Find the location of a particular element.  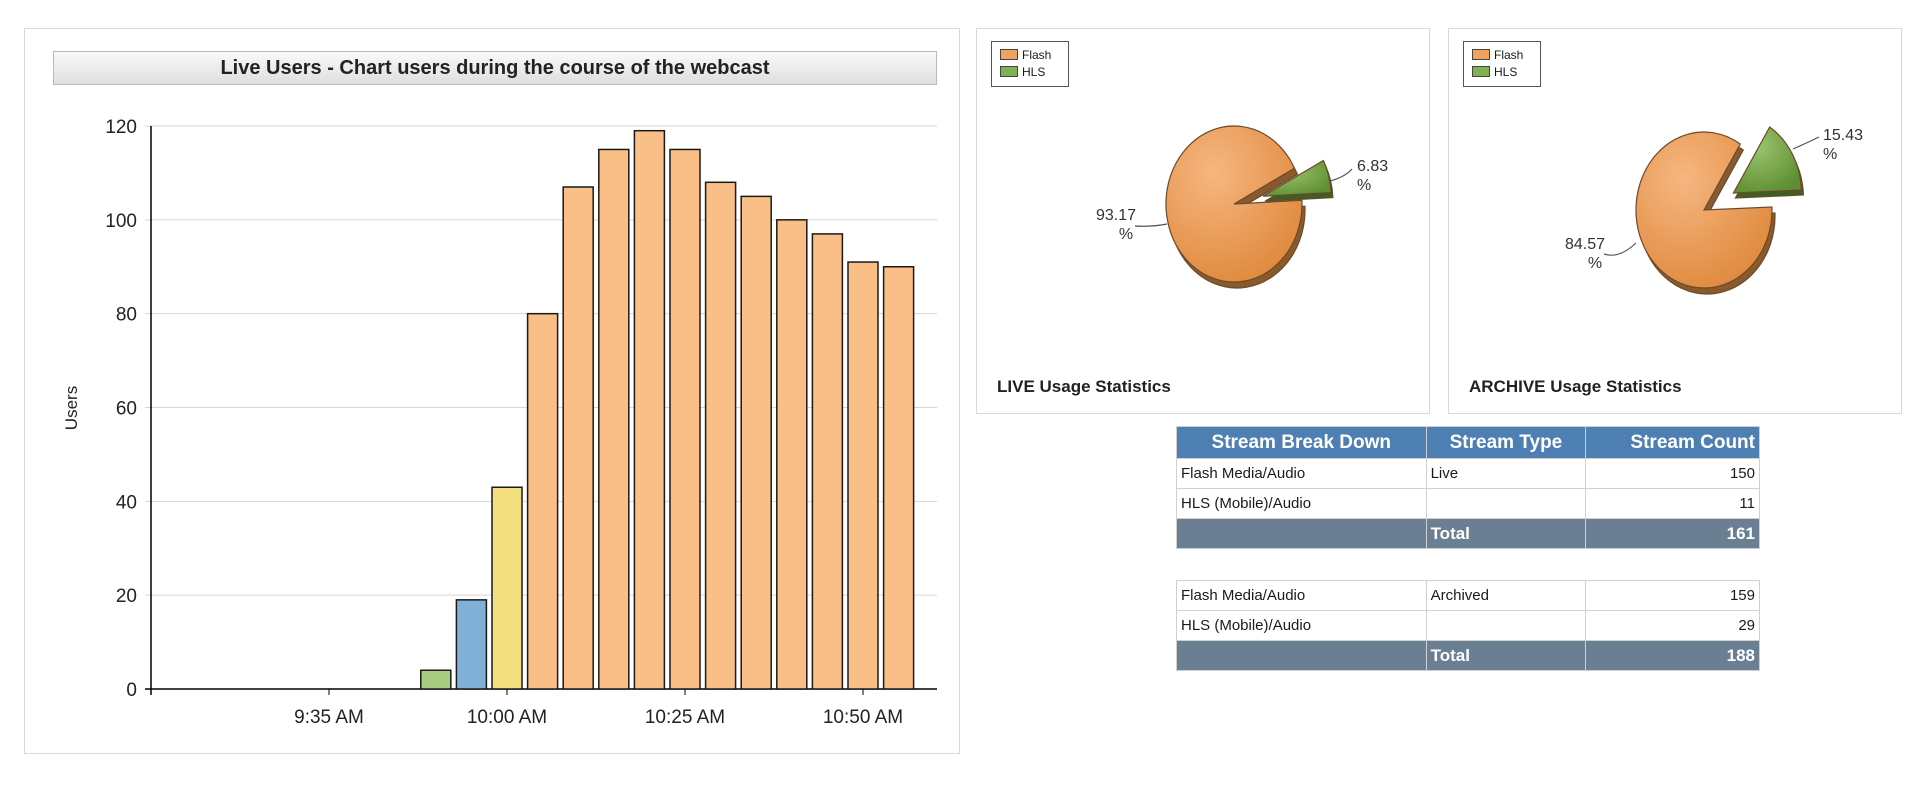

pie-label-flash-value: 84.57 is located at coordinates (1585, 244).